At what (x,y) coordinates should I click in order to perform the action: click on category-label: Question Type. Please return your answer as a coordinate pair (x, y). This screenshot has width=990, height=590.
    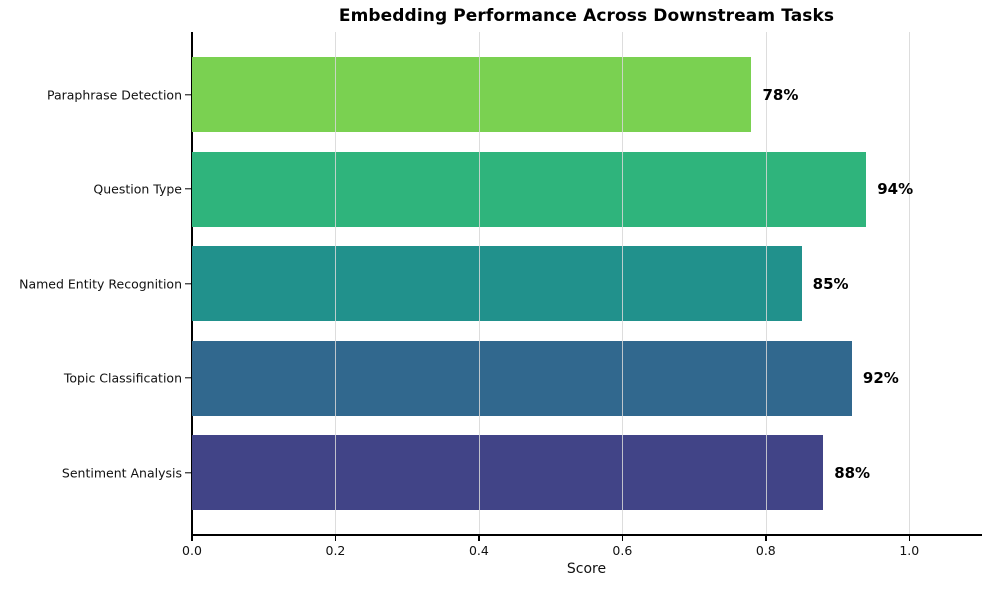
    Looking at the image, I should click on (137, 189).